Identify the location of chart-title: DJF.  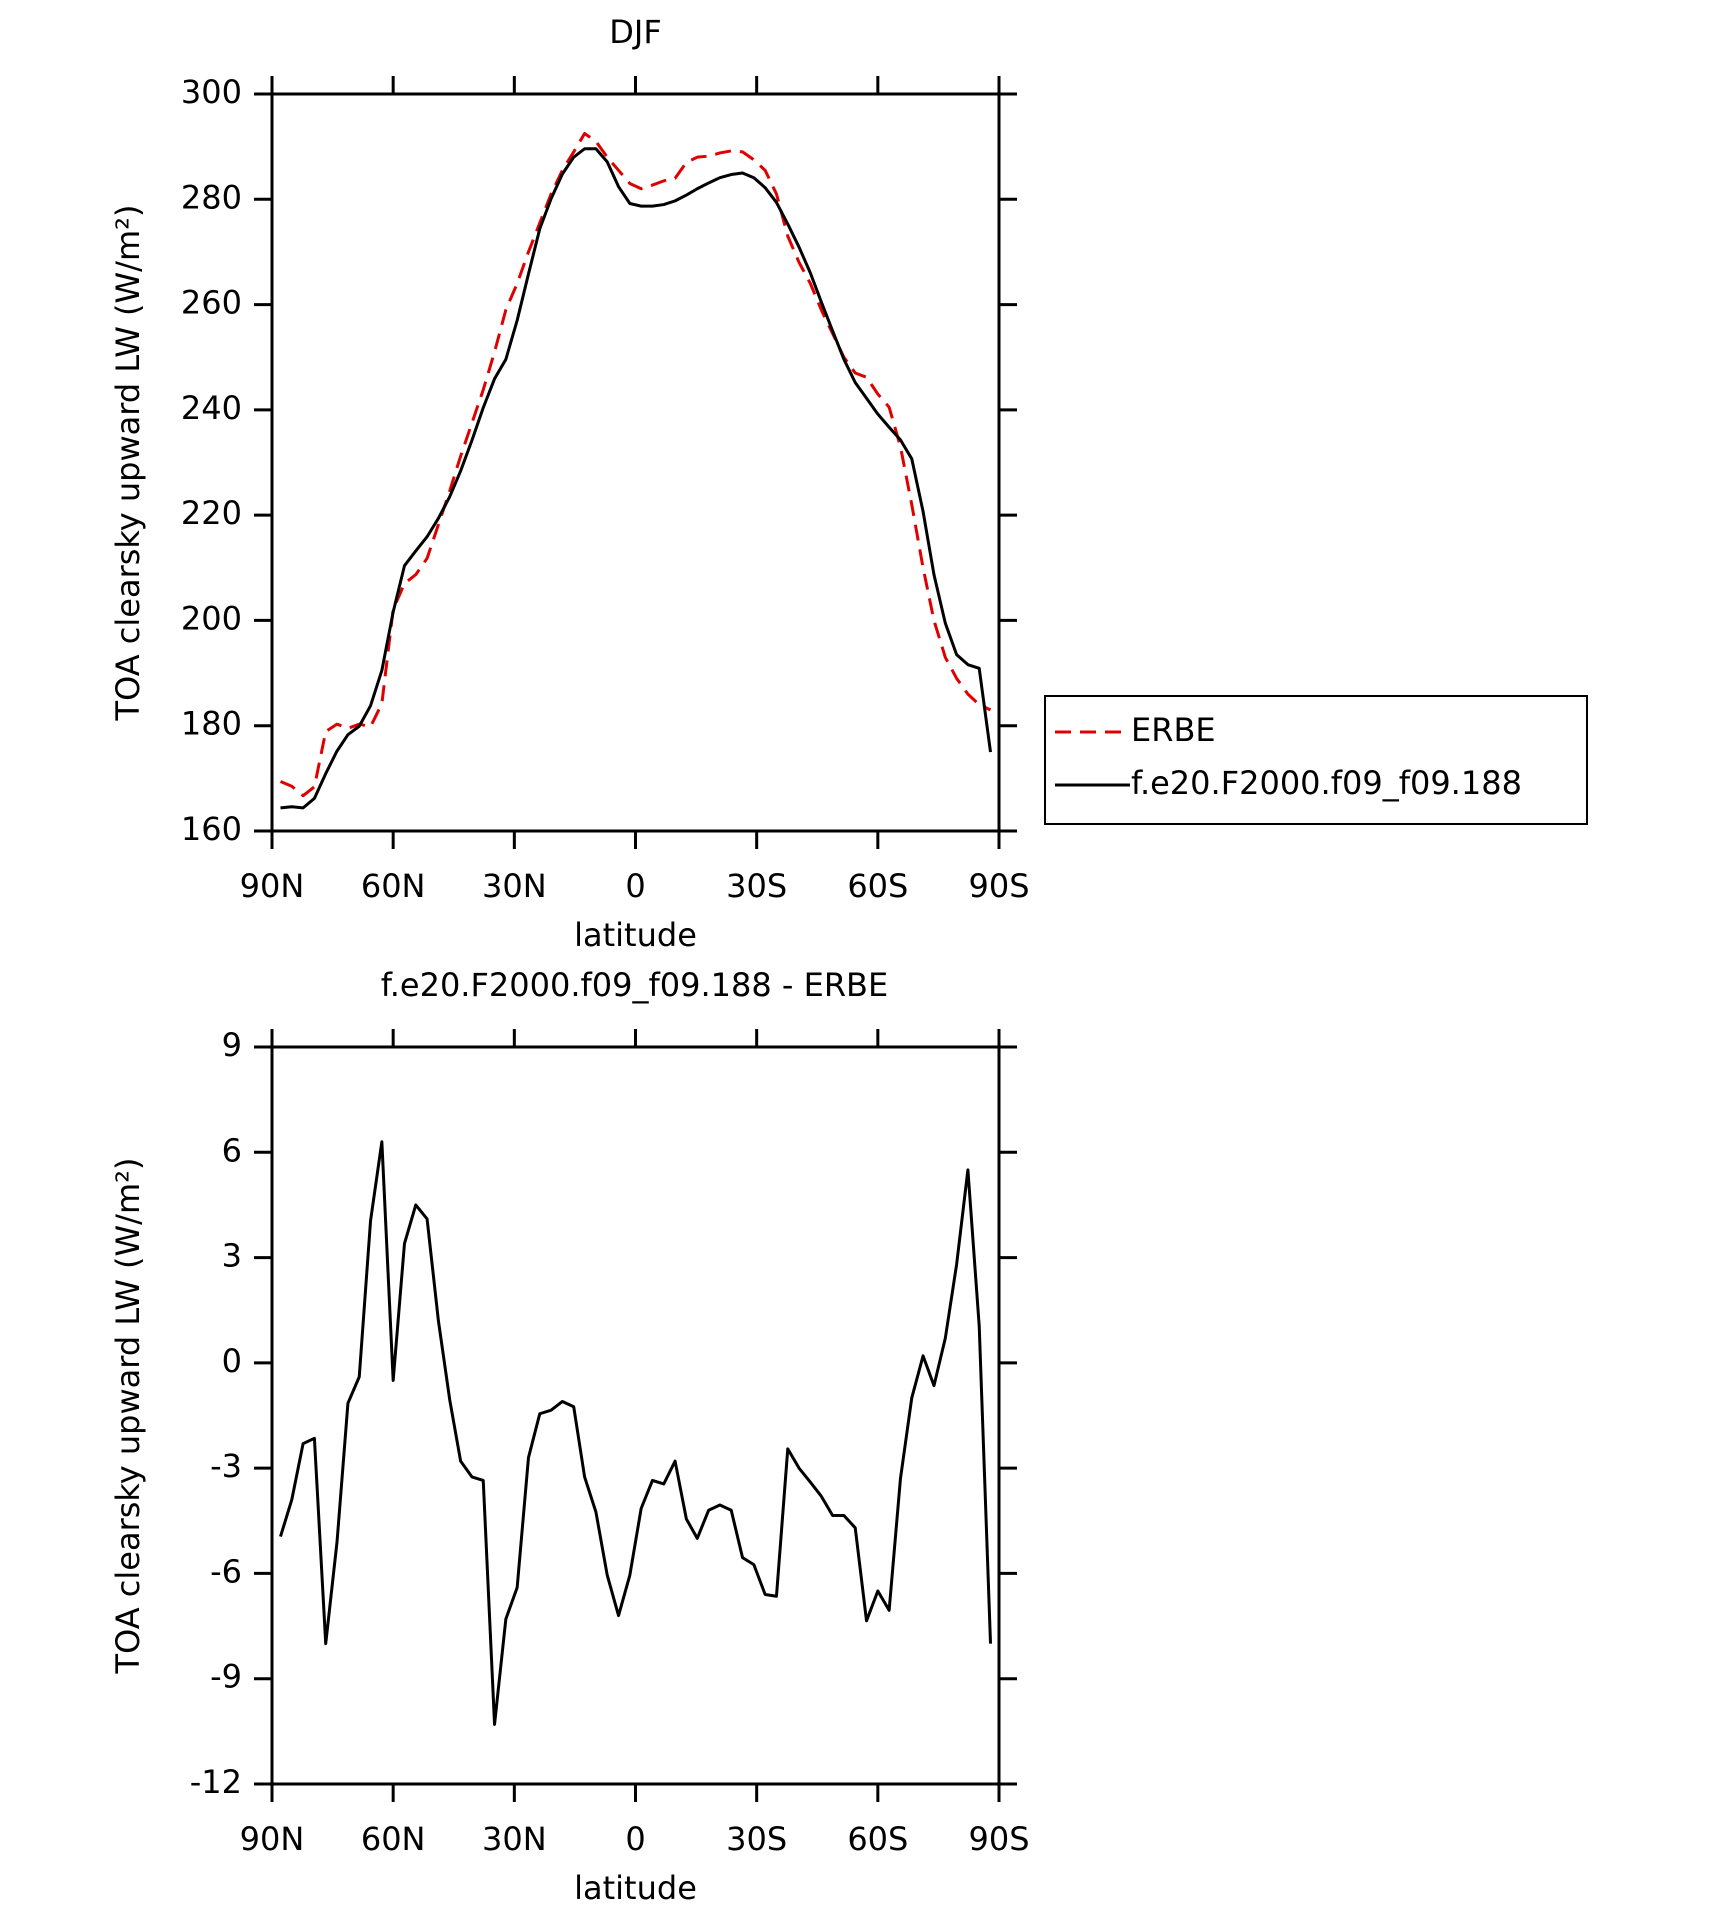
(635, 32).